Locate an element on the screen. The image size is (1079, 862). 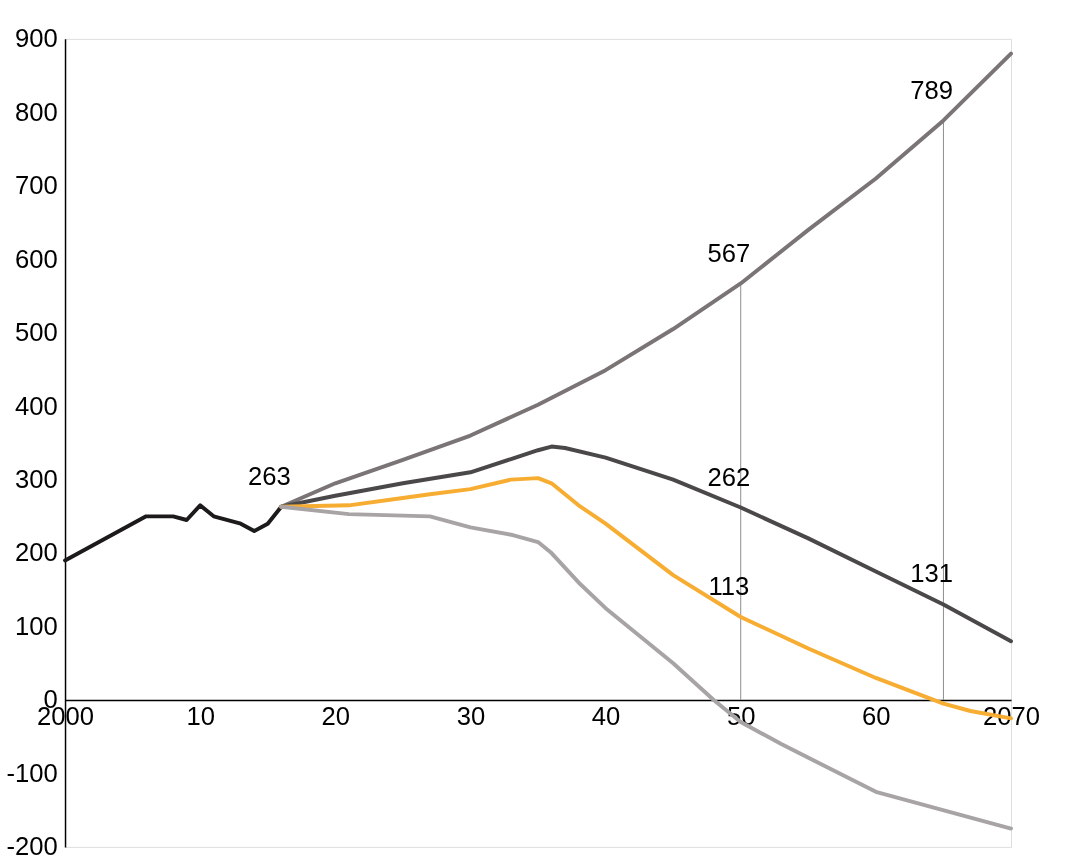
x-tick-label: 20 is located at coordinates (336, 716).